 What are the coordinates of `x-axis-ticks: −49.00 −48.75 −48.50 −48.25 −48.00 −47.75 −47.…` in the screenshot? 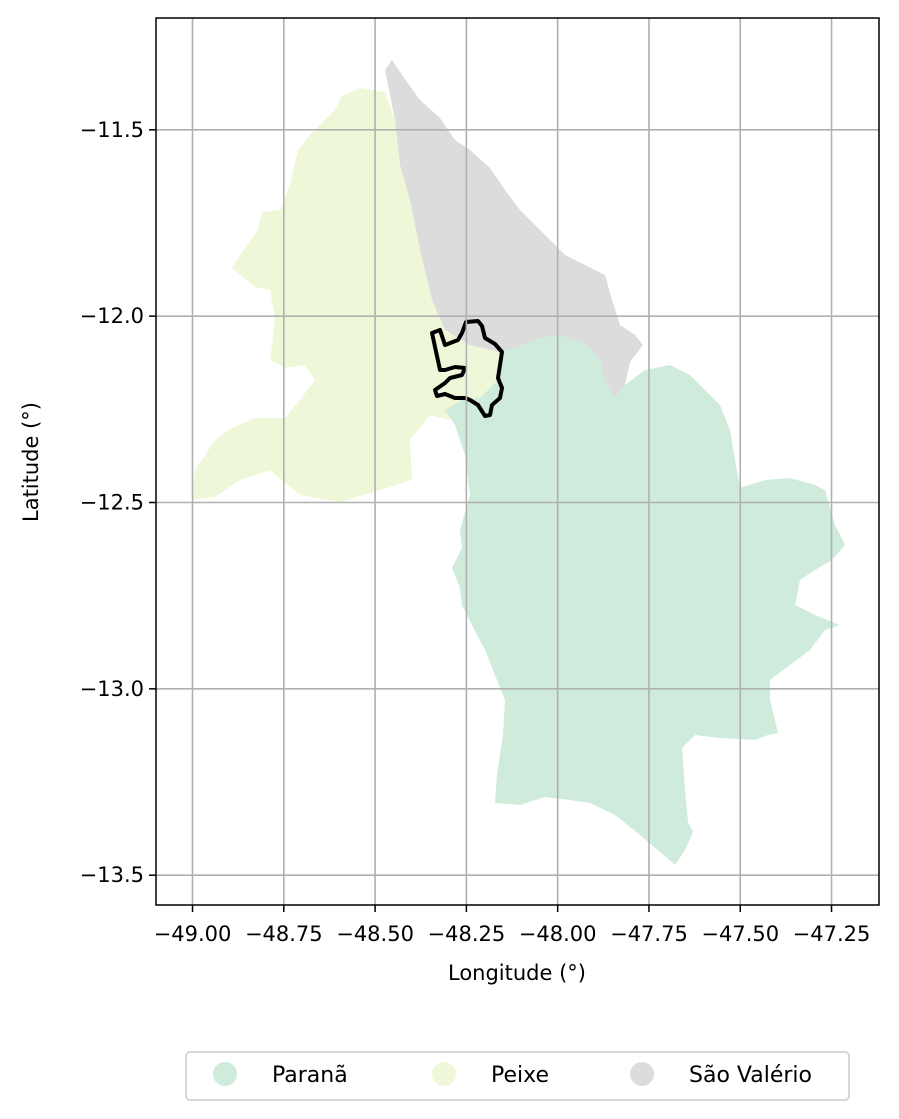 It's located at (512, 925).